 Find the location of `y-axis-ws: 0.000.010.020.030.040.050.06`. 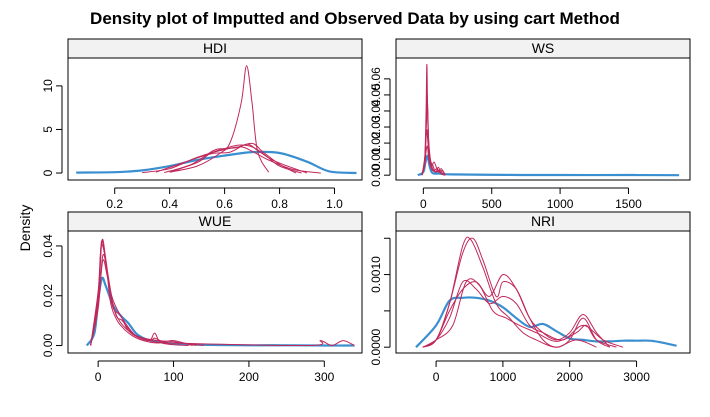

y-axis-ws: 0.000.010.020.030.040.050.06 is located at coordinates (380, 127).